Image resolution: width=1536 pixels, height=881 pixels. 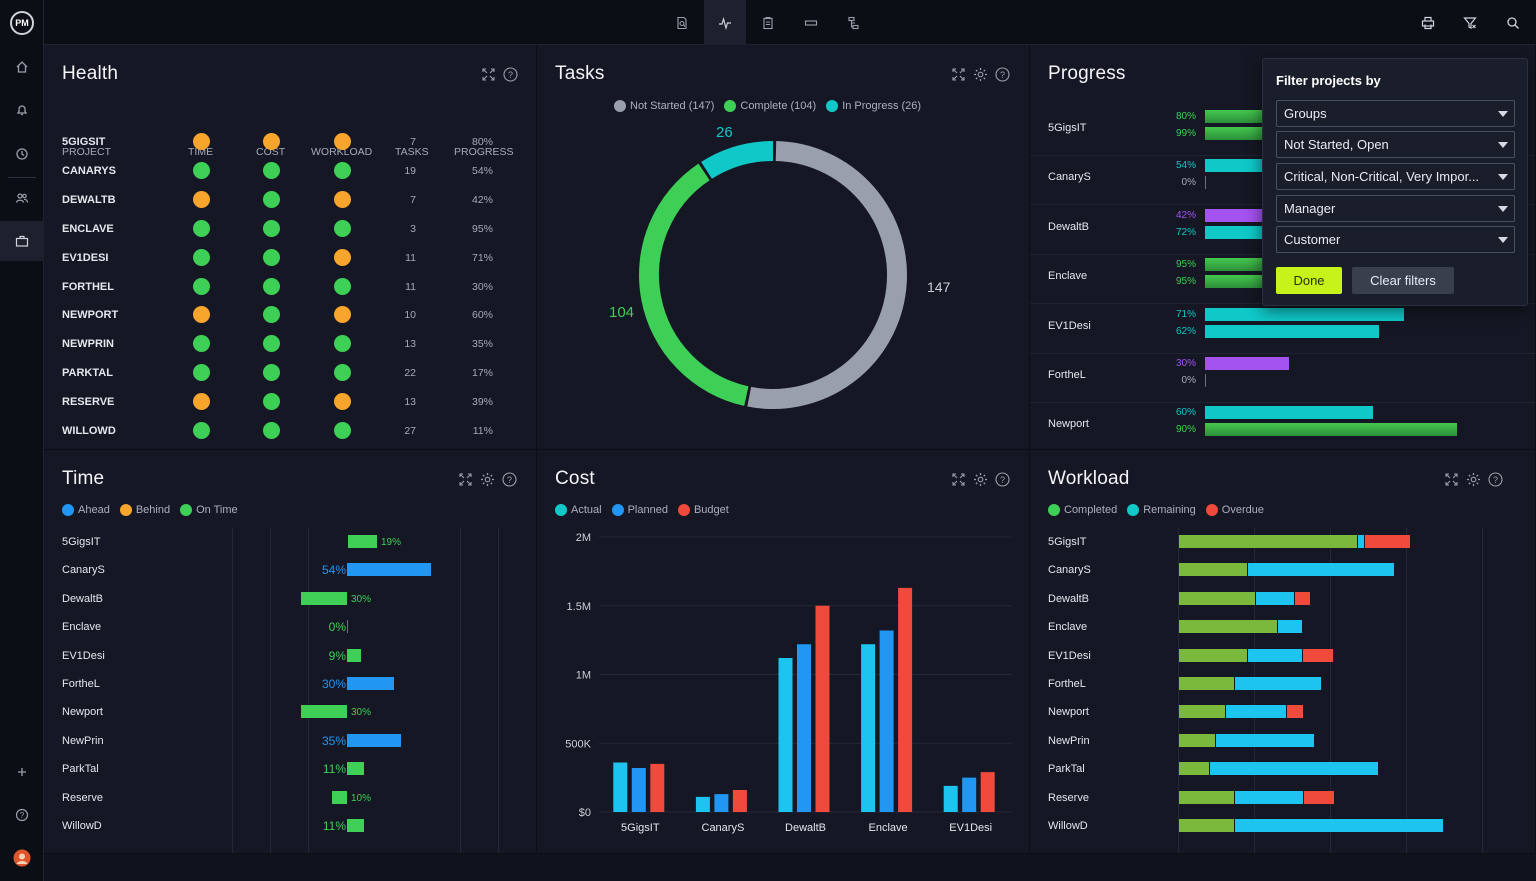 I want to click on table-row: EV1DESI 11 71%, so click(x=290, y=257).